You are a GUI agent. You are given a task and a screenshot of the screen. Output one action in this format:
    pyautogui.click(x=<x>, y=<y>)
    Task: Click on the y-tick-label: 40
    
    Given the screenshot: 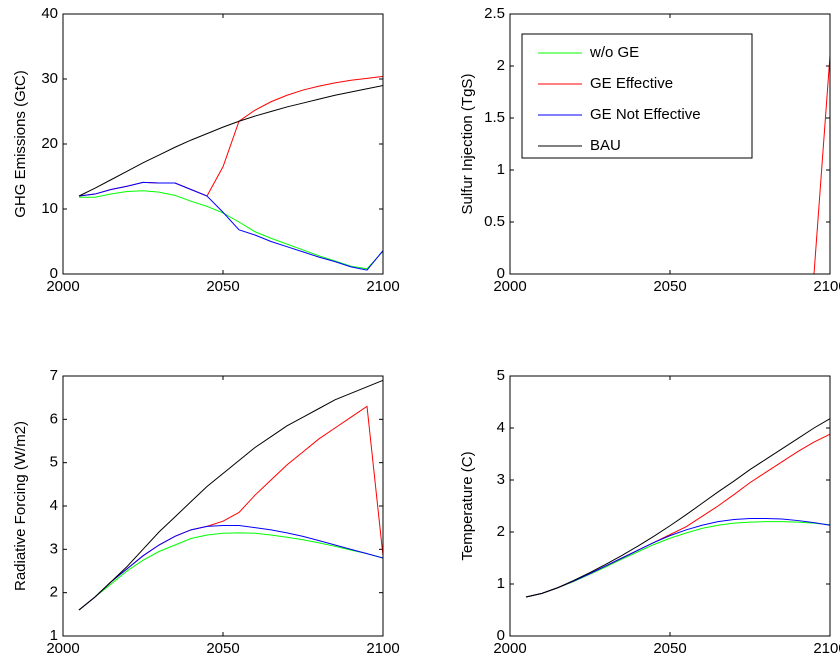 What is the action you would take?
    pyautogui.click(x=49, y=13)
    